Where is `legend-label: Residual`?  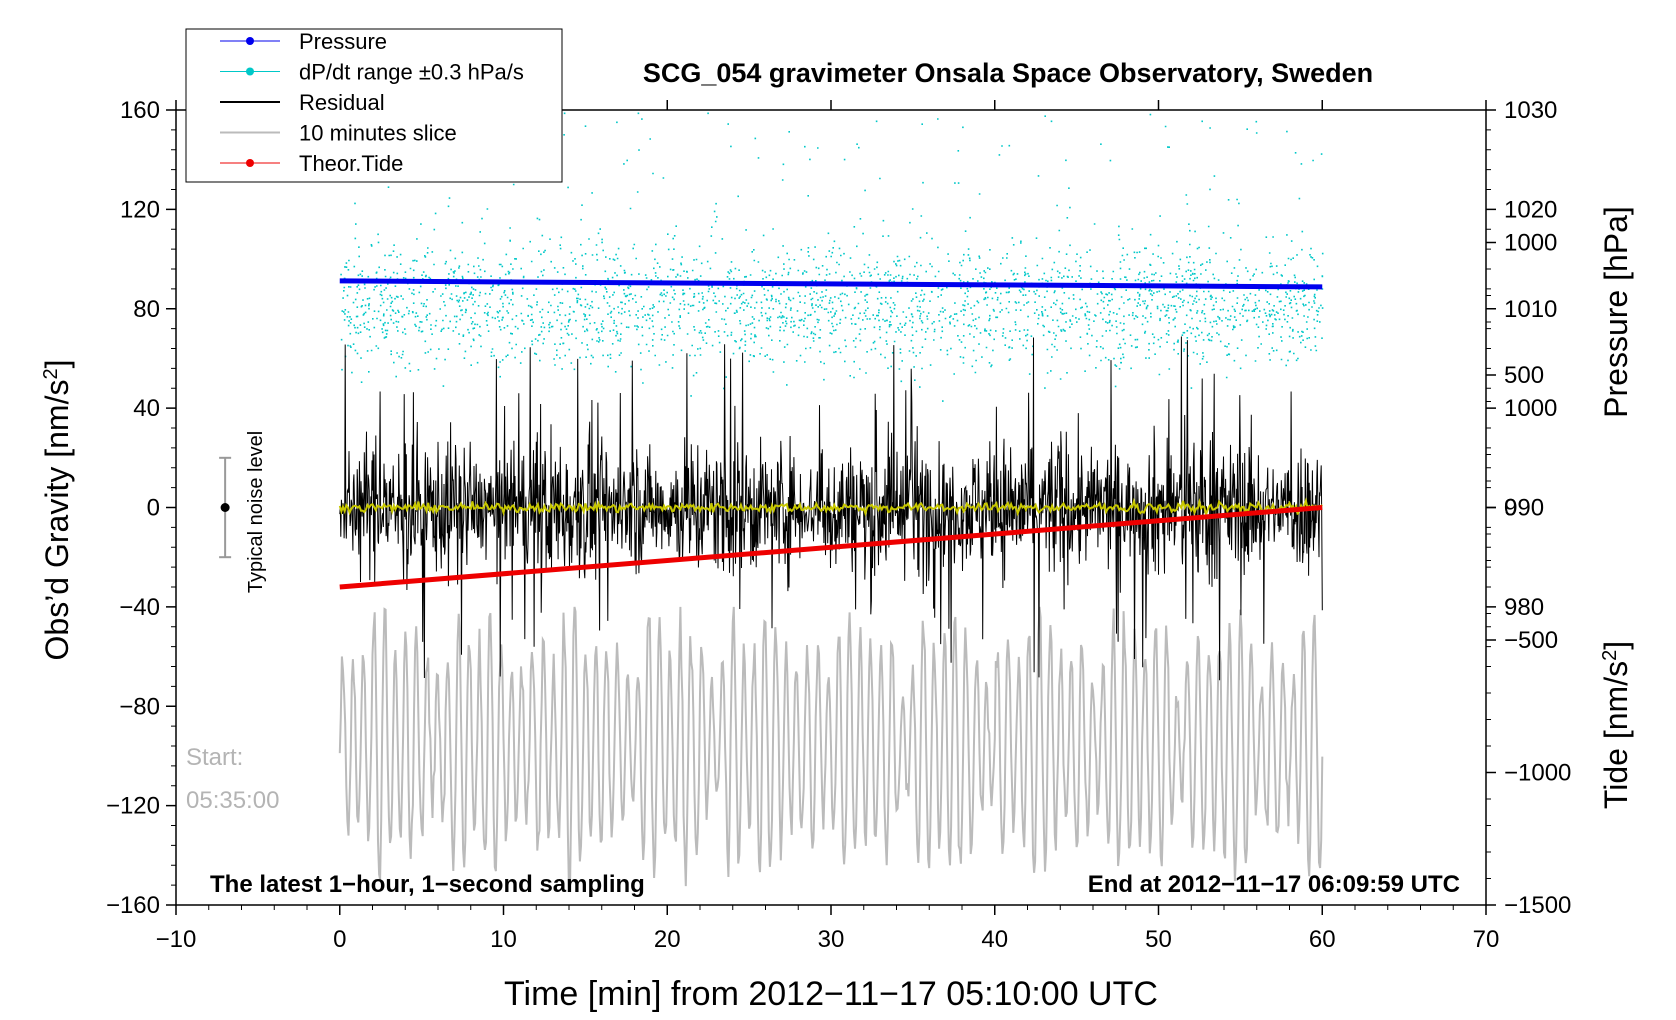
legend-label: Residual is located at coordinates (342, 102).